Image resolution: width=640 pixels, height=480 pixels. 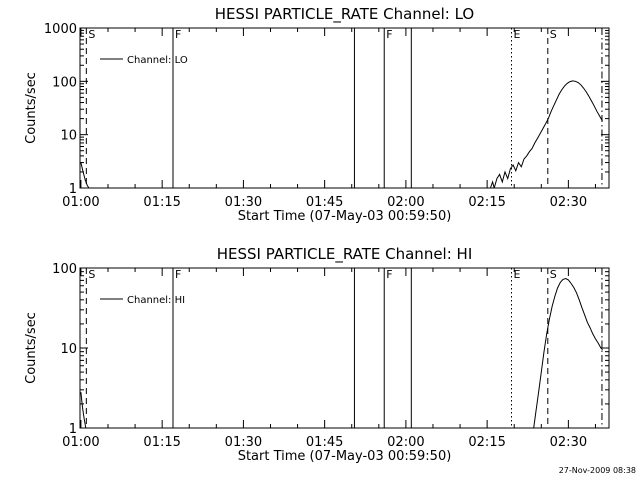 What do you see at coordinates (597, 470) in the screenshot?
I see `footer-timestamp: 27-Nov-2009 08:38` at bounding box center [597, 470].